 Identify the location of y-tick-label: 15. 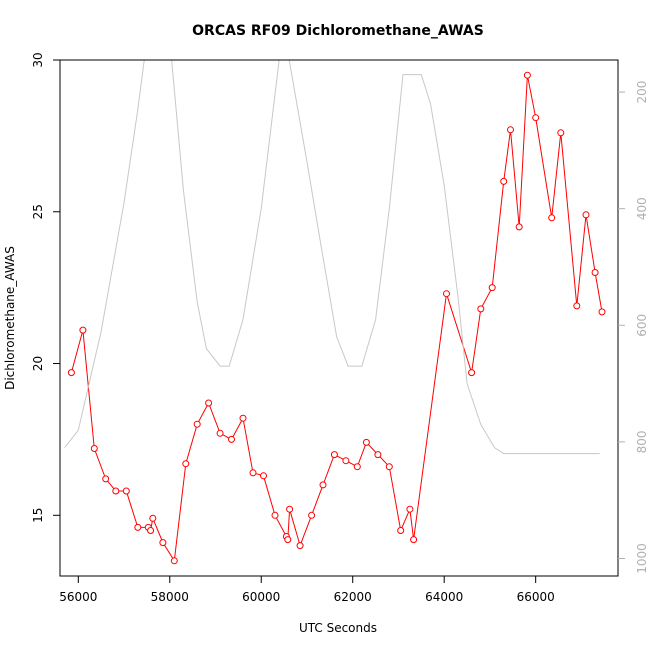
(38, 515).